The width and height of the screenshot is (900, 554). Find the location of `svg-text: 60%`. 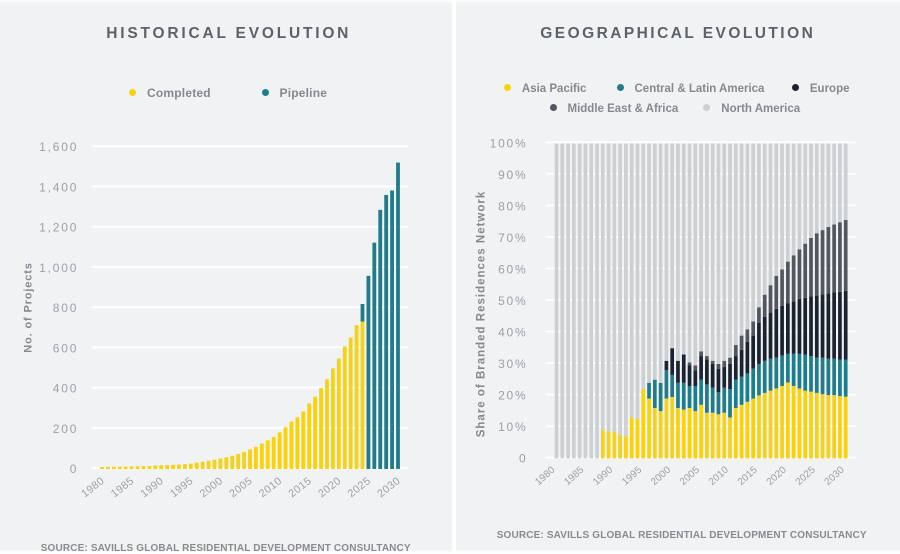

svg-text: 60% is located at coordinates (512, 270).